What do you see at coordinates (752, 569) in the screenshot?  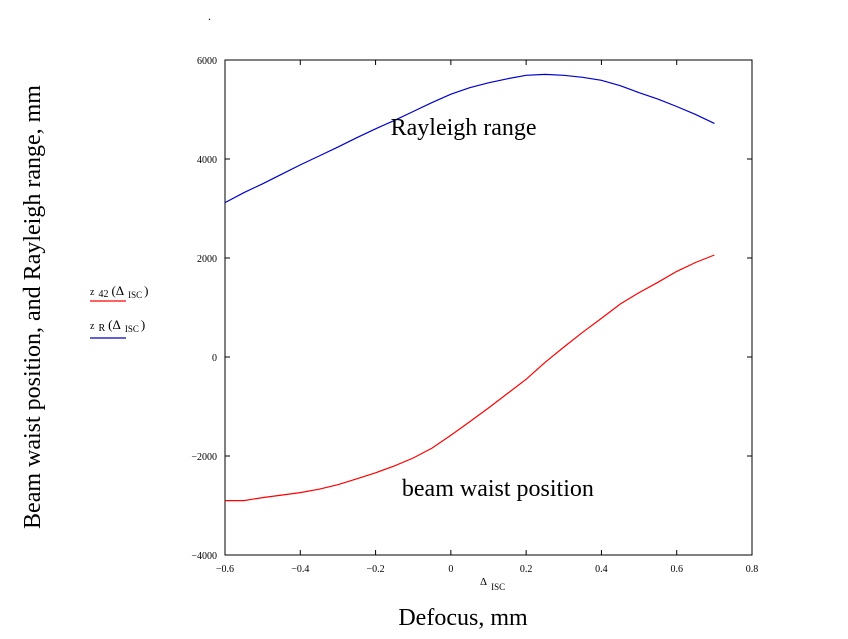 I see `x-tick-label: 0.8` at bounding box center [752, 569].